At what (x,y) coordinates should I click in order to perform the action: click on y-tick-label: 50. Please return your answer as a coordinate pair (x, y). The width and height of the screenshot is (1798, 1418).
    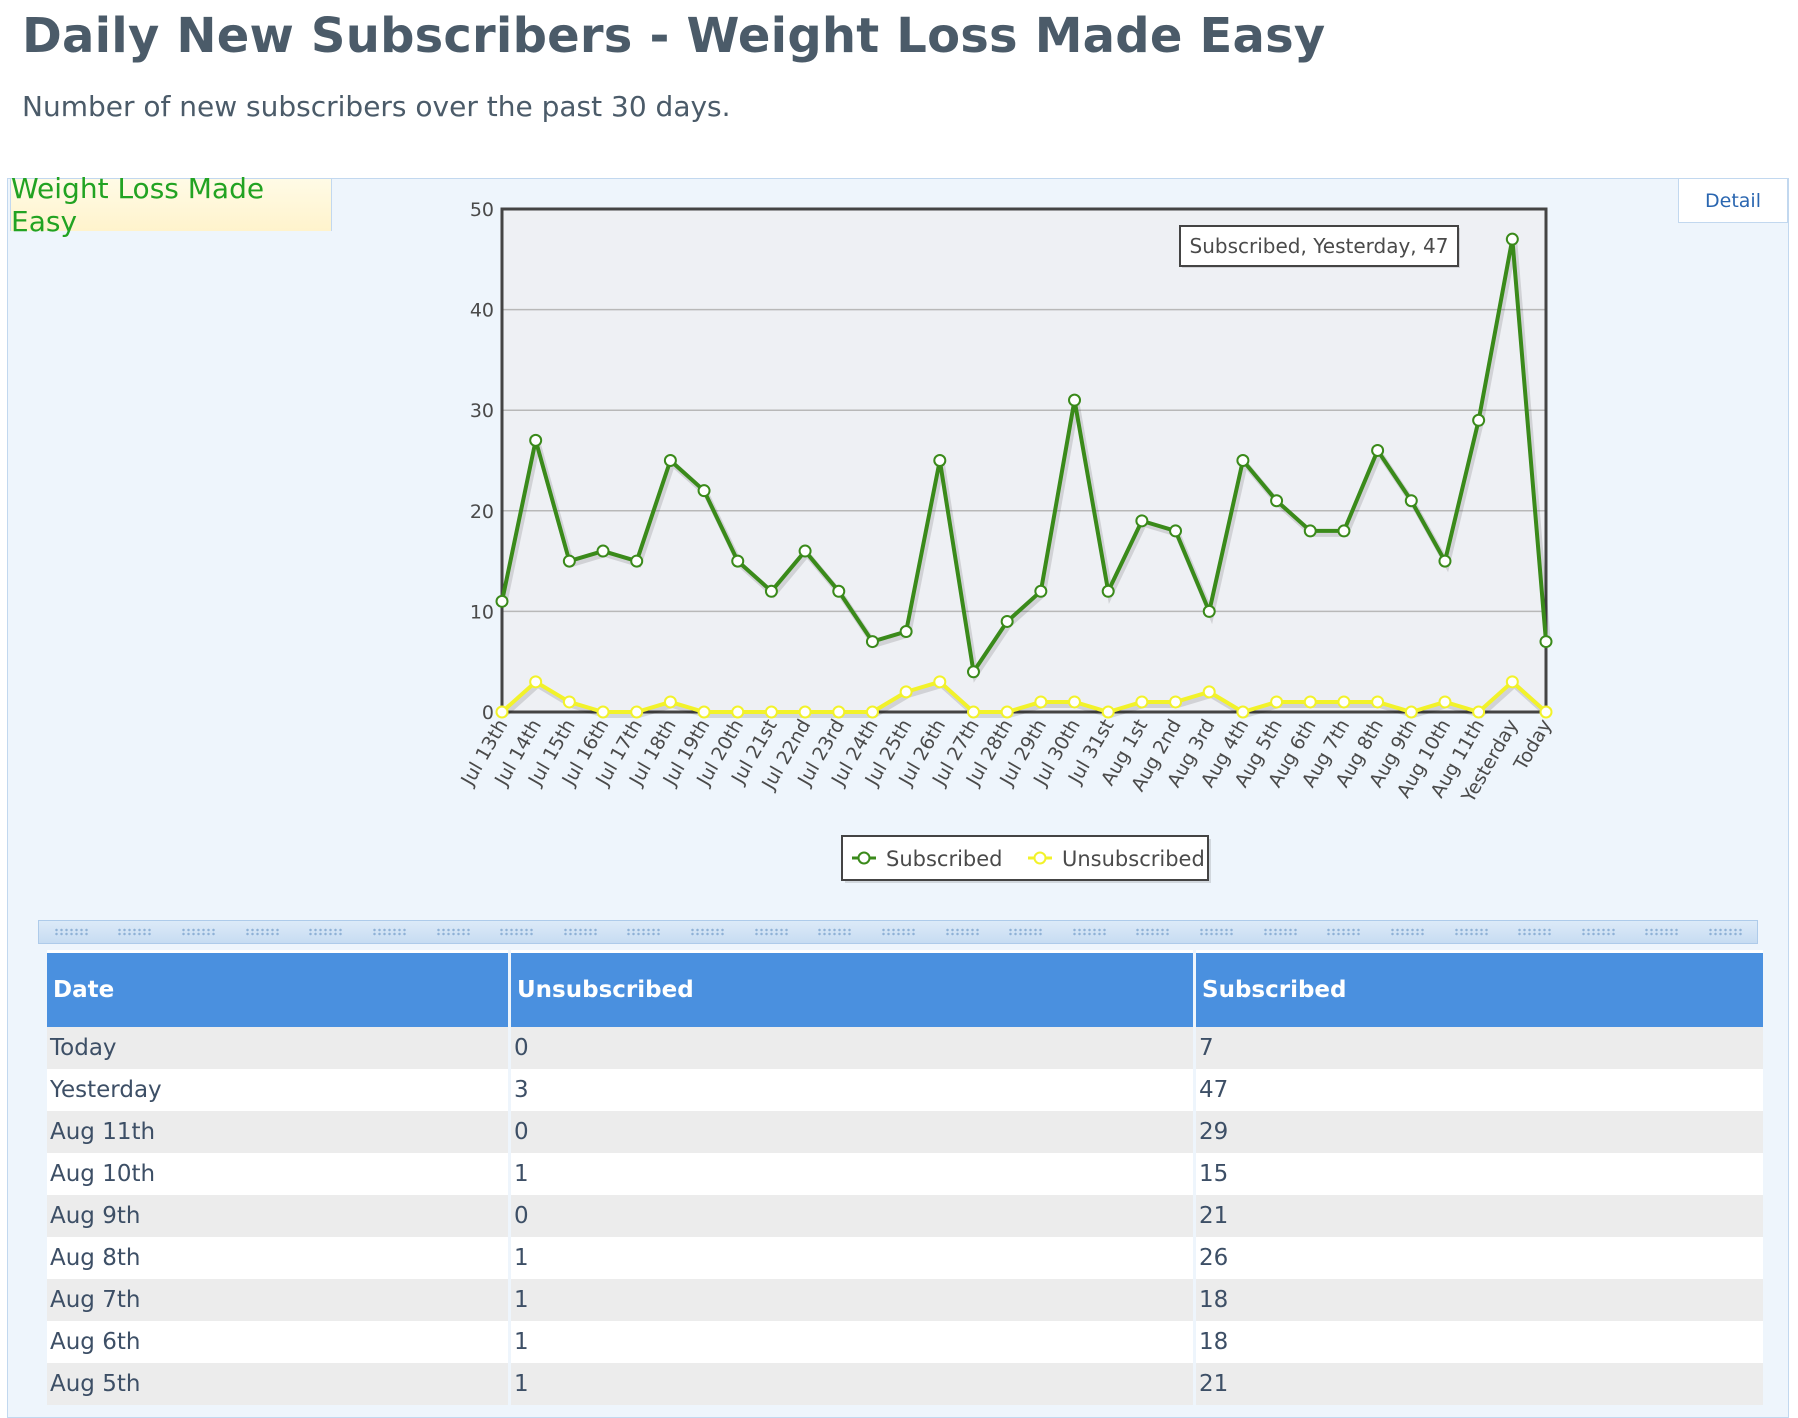
    Looking at the image, I should click on (482, 210).